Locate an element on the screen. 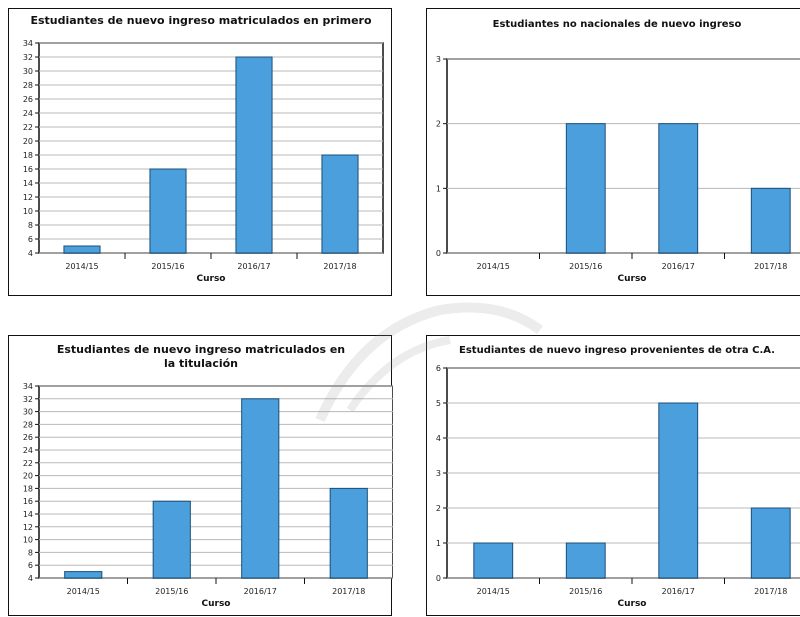  watermark-logo is located at coordinates (429, 362).